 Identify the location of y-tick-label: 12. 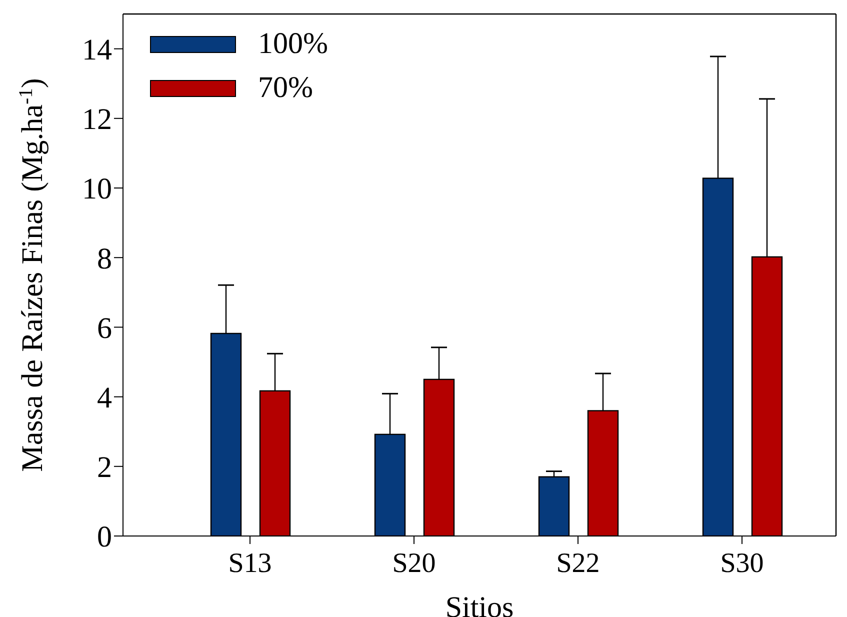
(97, 119).